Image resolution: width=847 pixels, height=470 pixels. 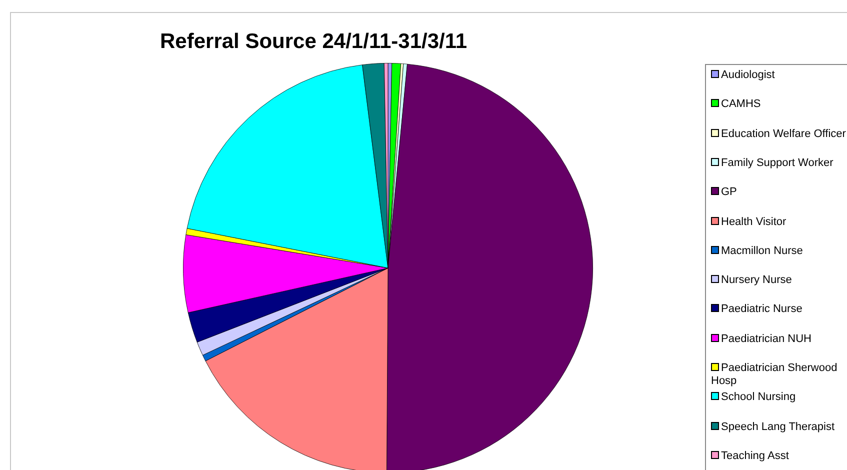 What do you see at coordinates (774, 375) in the screenshot?
I see `legend-label: Paediatrician Sherwood Hosp` at bounding box center [774, 375].